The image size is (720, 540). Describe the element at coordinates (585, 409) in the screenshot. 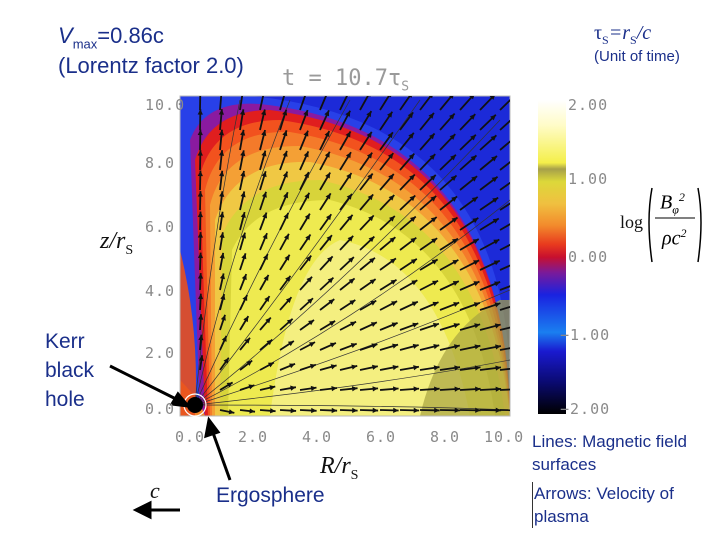

I see `colorbar-tick: −2.00` at that location.